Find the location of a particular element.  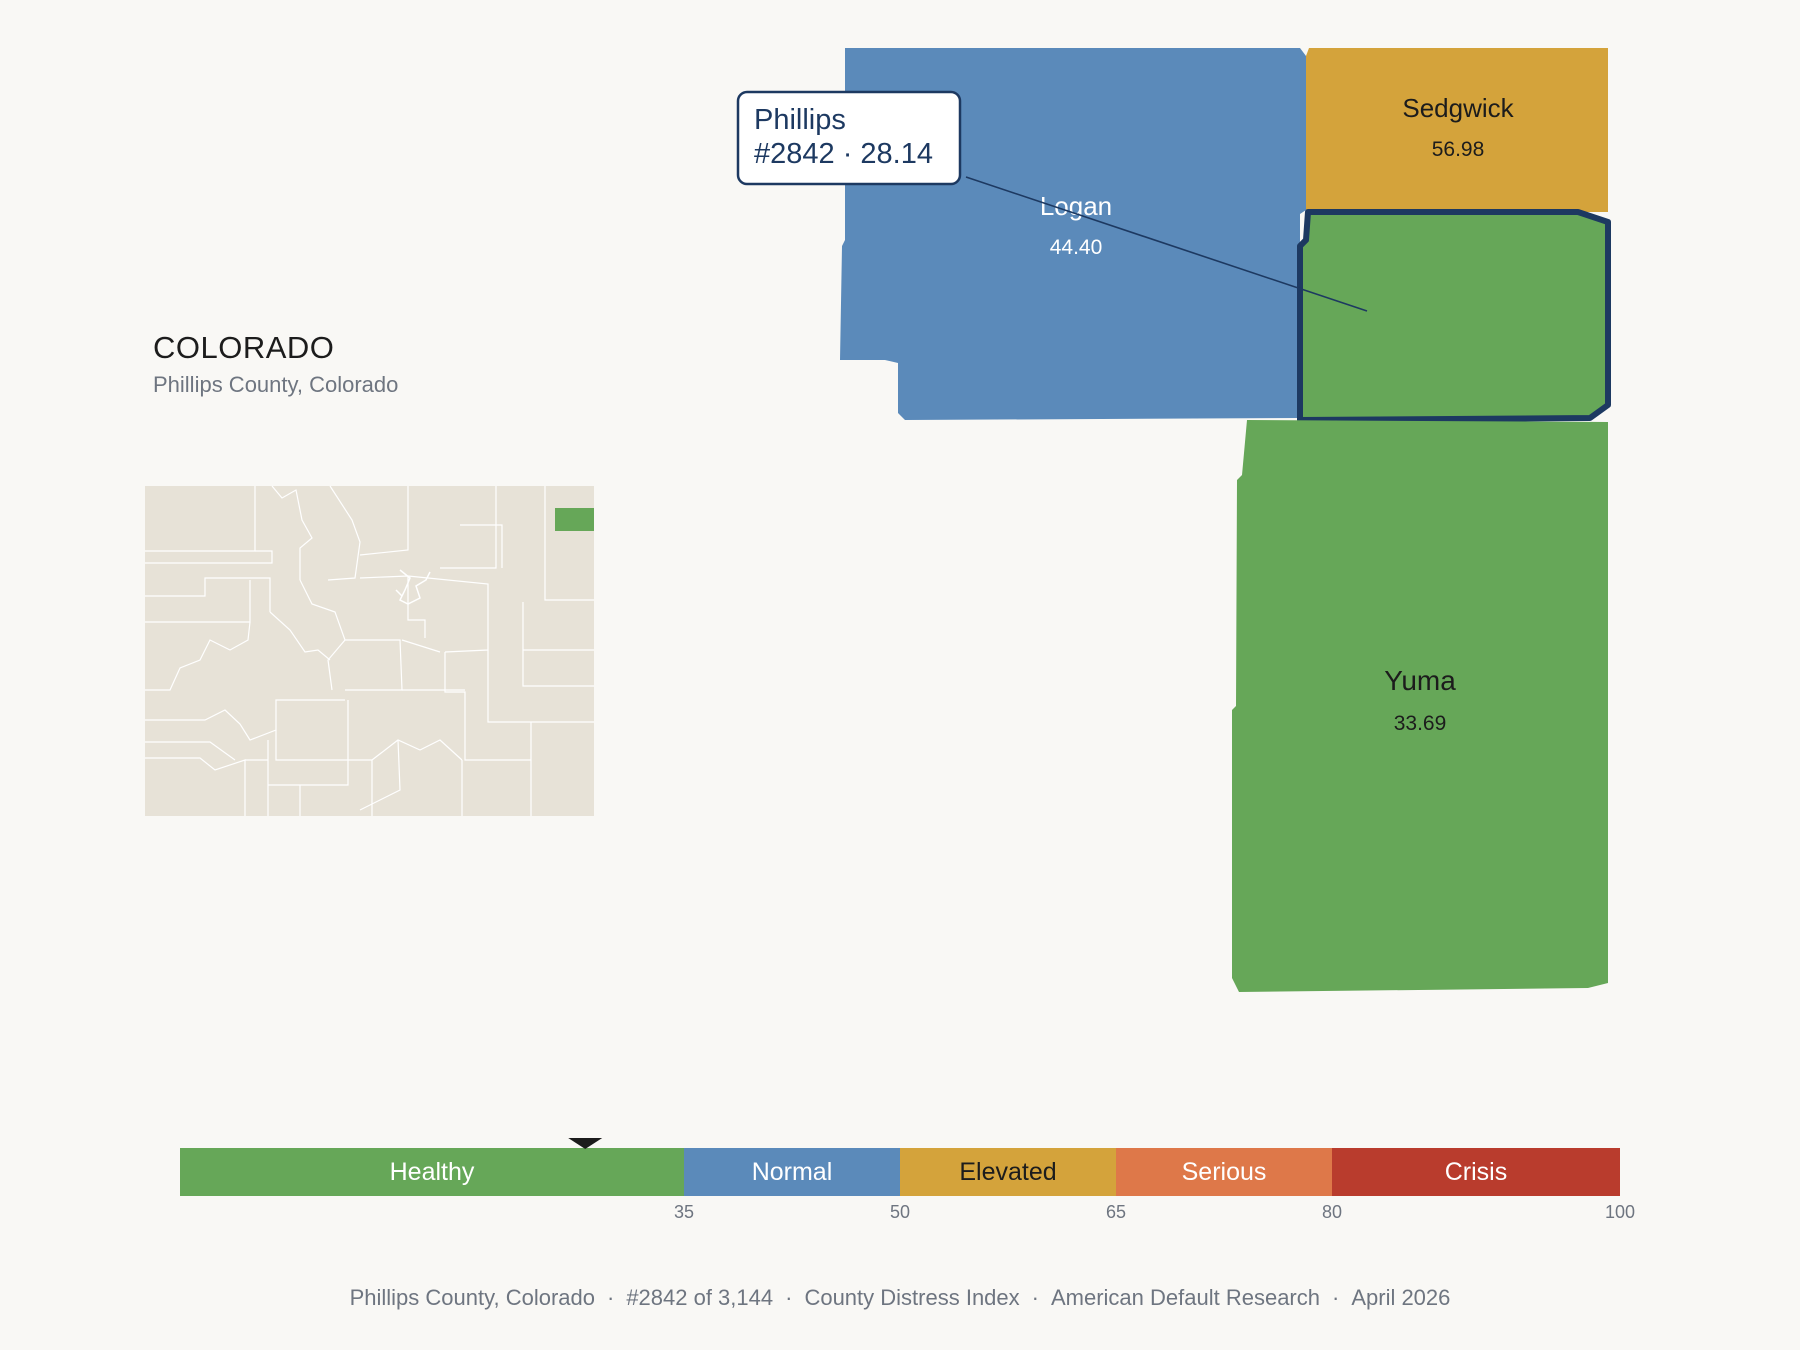

footer-date: April 2026 is located at coordinates (1401, 1297).